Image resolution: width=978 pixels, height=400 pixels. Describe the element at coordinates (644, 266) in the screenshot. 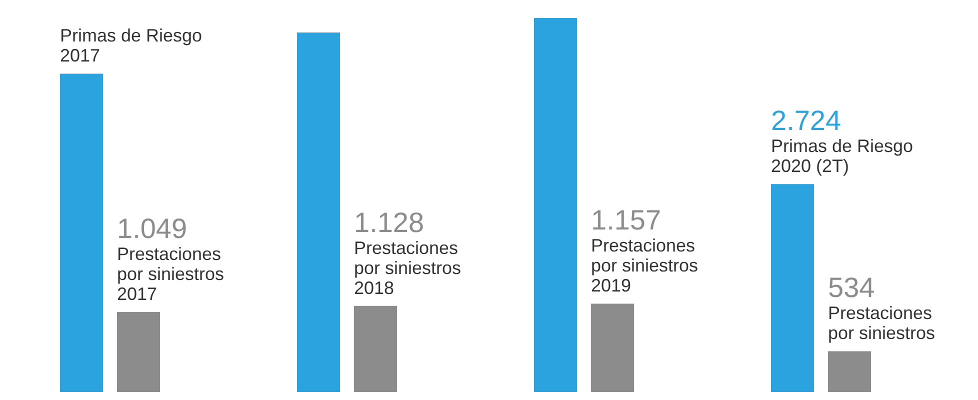

I see `annotation: Prestaciones por siniestros 2019` at that location.